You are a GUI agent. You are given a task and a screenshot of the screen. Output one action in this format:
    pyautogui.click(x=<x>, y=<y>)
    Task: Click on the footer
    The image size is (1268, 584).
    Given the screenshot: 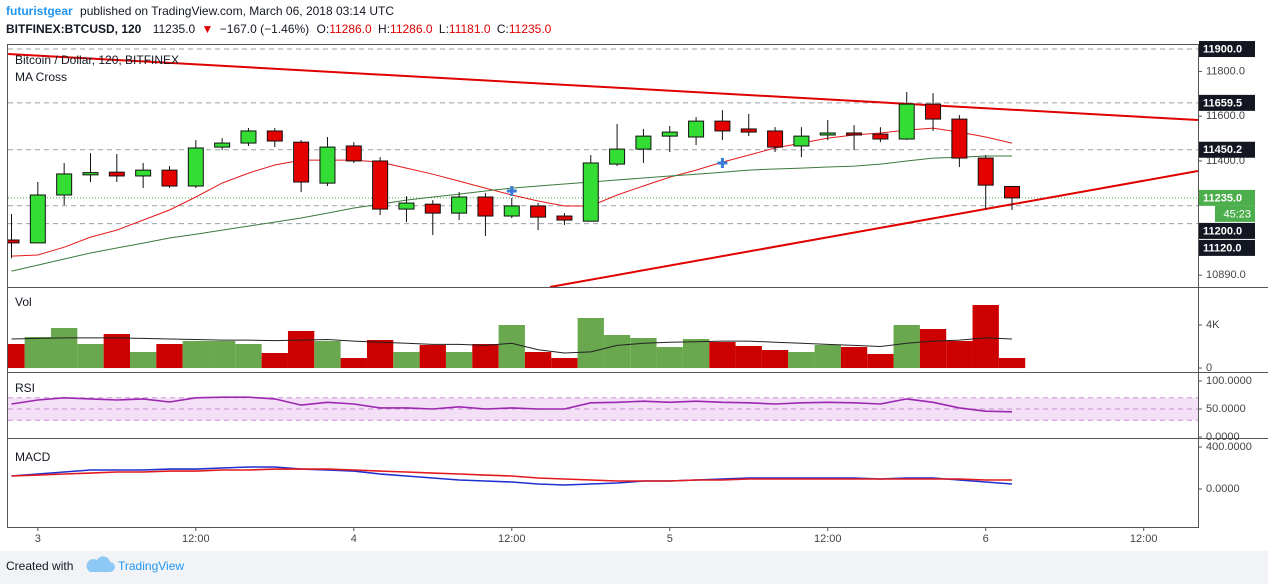 What is the action you would take?
    pyautogui.click(x=634, y=567)
    